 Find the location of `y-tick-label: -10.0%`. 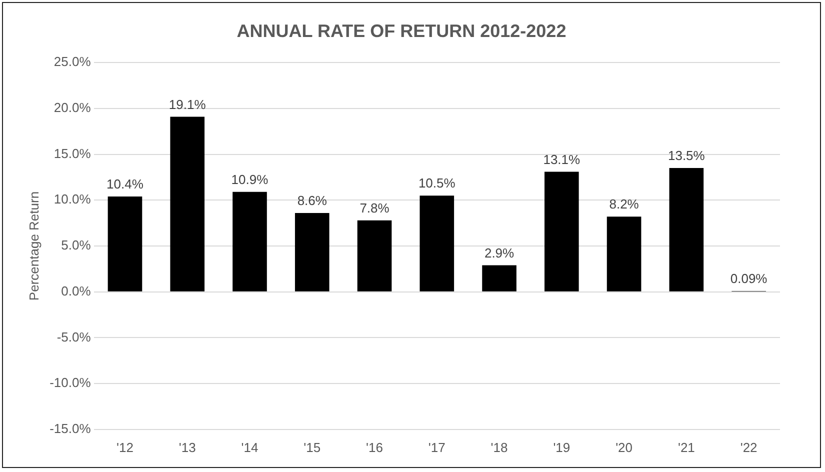

y-tick-label: -10.0% is located at coordinates (71, 382).